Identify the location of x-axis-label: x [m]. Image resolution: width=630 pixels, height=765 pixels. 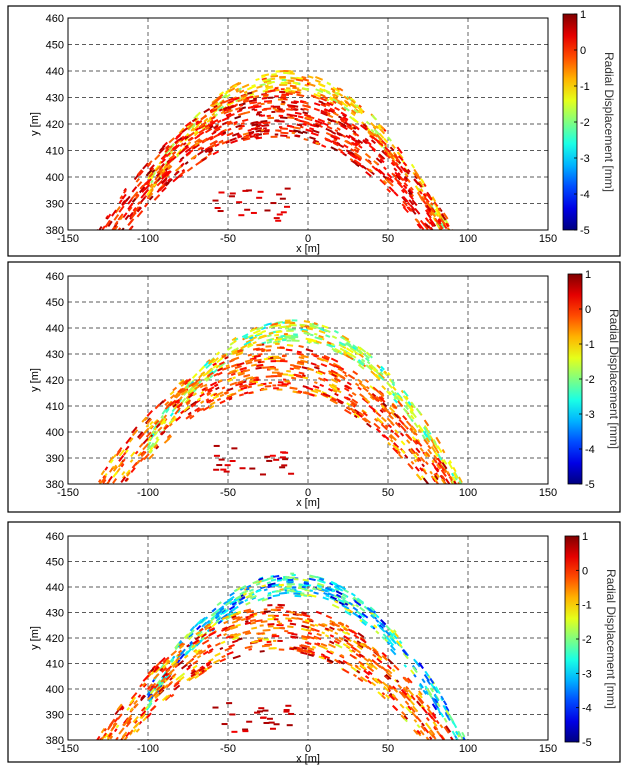
(308, 503).